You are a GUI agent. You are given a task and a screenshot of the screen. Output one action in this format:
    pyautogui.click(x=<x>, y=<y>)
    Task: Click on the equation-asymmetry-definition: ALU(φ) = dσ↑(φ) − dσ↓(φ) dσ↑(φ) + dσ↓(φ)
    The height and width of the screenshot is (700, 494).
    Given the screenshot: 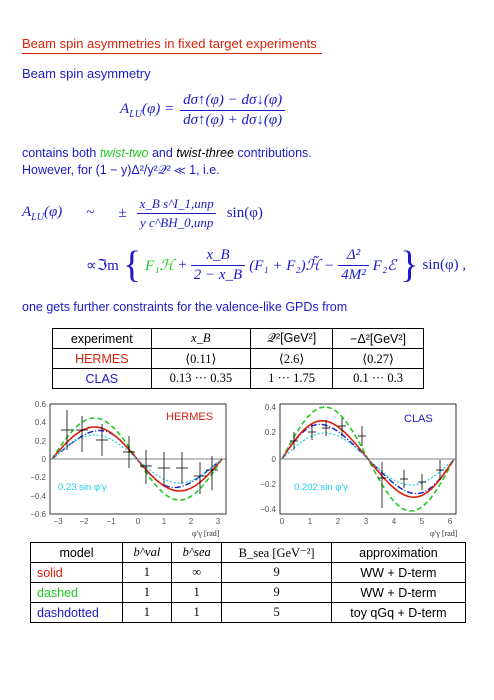 What is the action you would take?
    pyautogui.click(x=203, y=110)
    